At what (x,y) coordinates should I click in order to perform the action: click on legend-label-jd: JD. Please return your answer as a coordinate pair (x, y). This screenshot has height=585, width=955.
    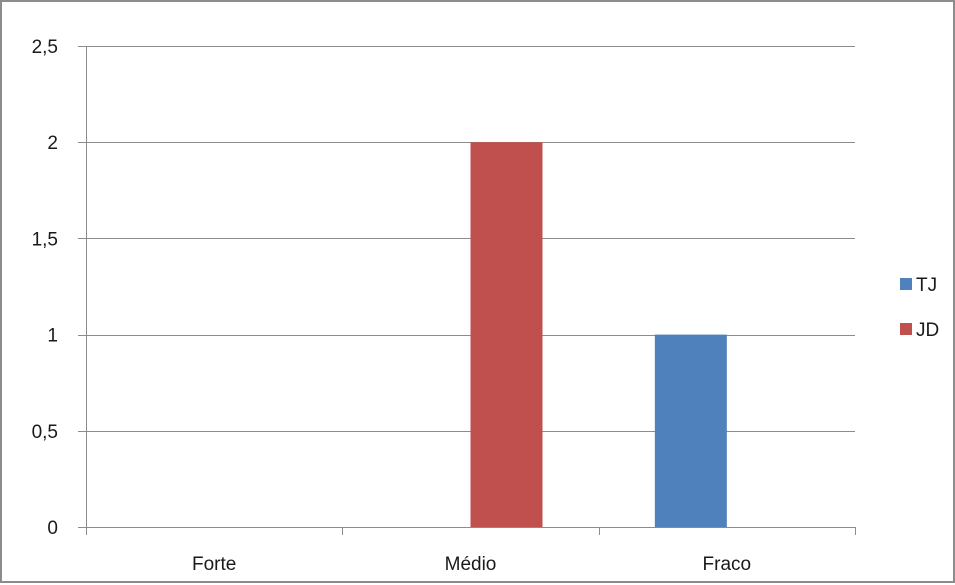
    Looking at the image, I should click on (927, 330).